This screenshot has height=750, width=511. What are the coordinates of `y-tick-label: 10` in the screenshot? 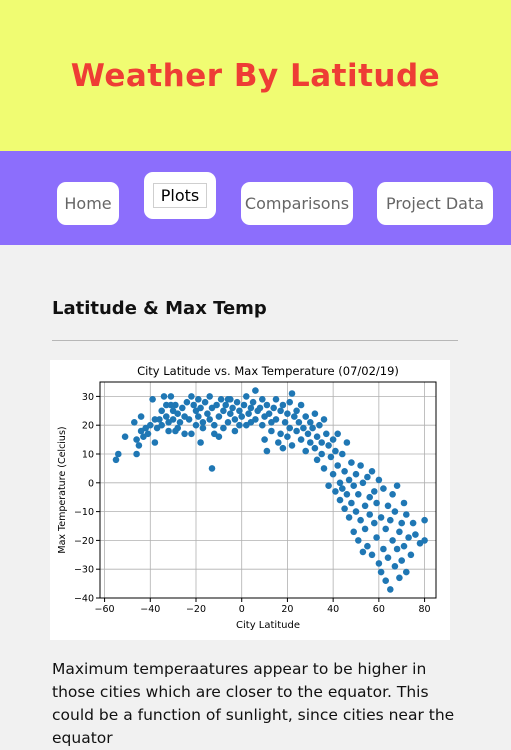 It's located at (88, 455).